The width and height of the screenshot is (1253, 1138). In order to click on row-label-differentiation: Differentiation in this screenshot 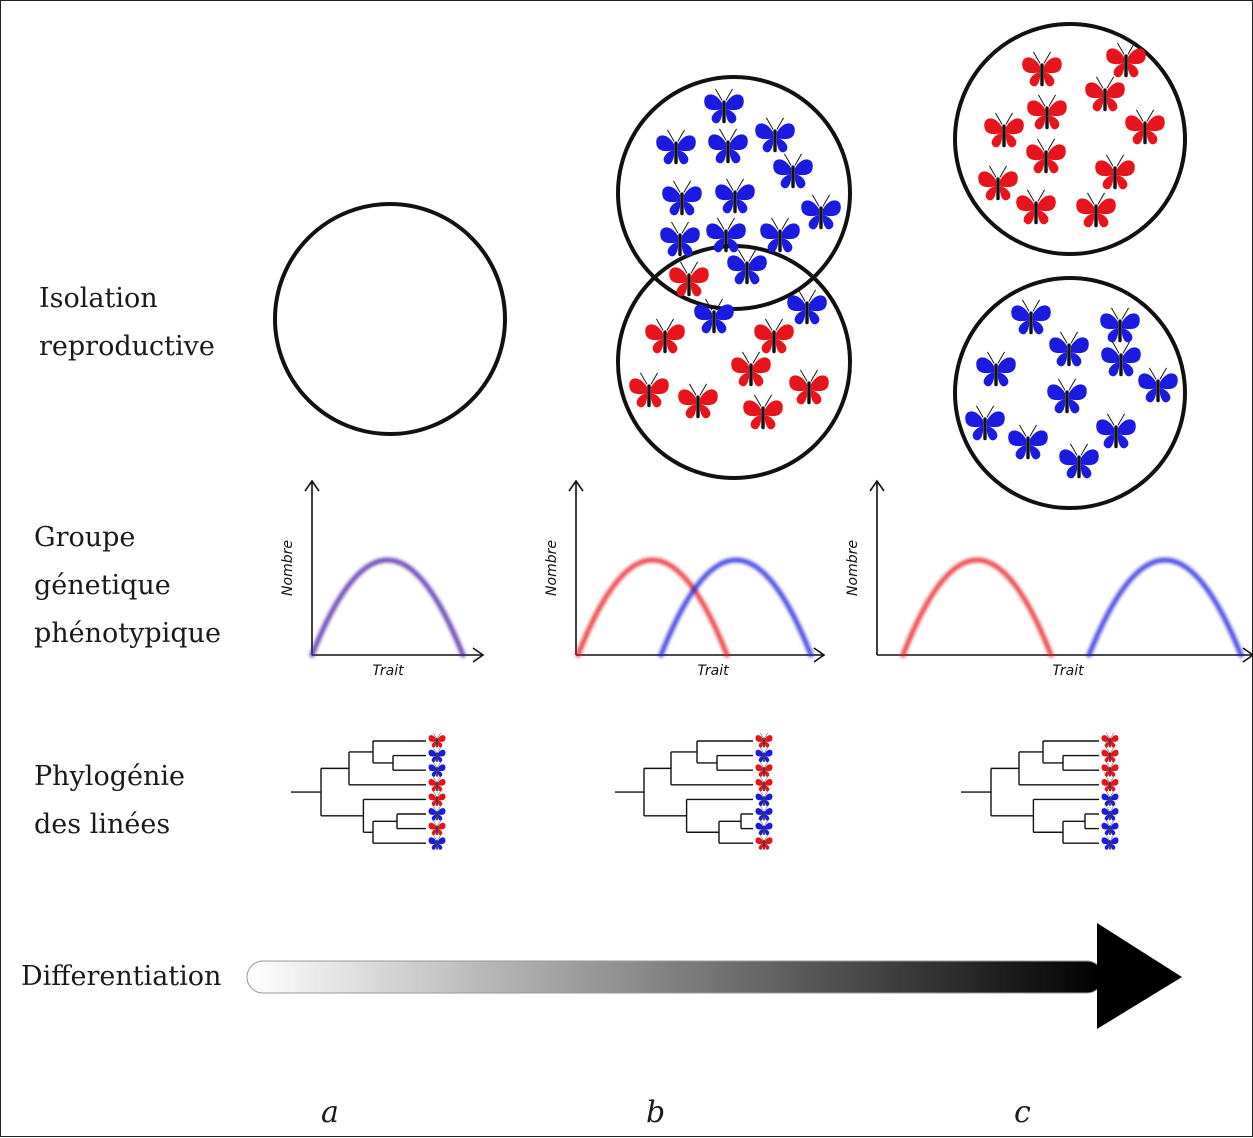, I will do `click(121, 977)`.